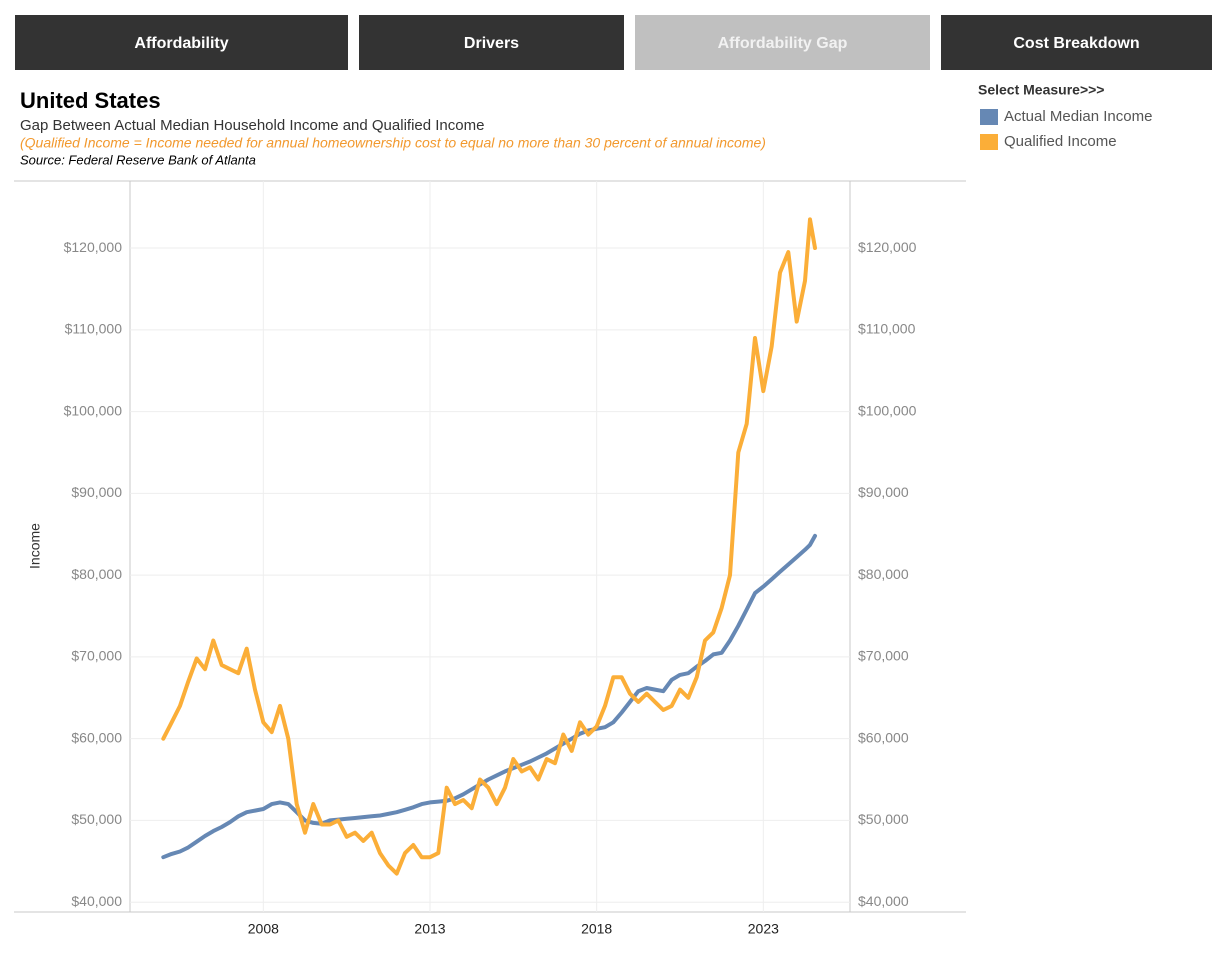 Image resolution: width=1226 pixels, height=965 pixels. Describe the element at coordinates (263, 929) in the screenshot. I see `x-tick-label: 2008` at that location.